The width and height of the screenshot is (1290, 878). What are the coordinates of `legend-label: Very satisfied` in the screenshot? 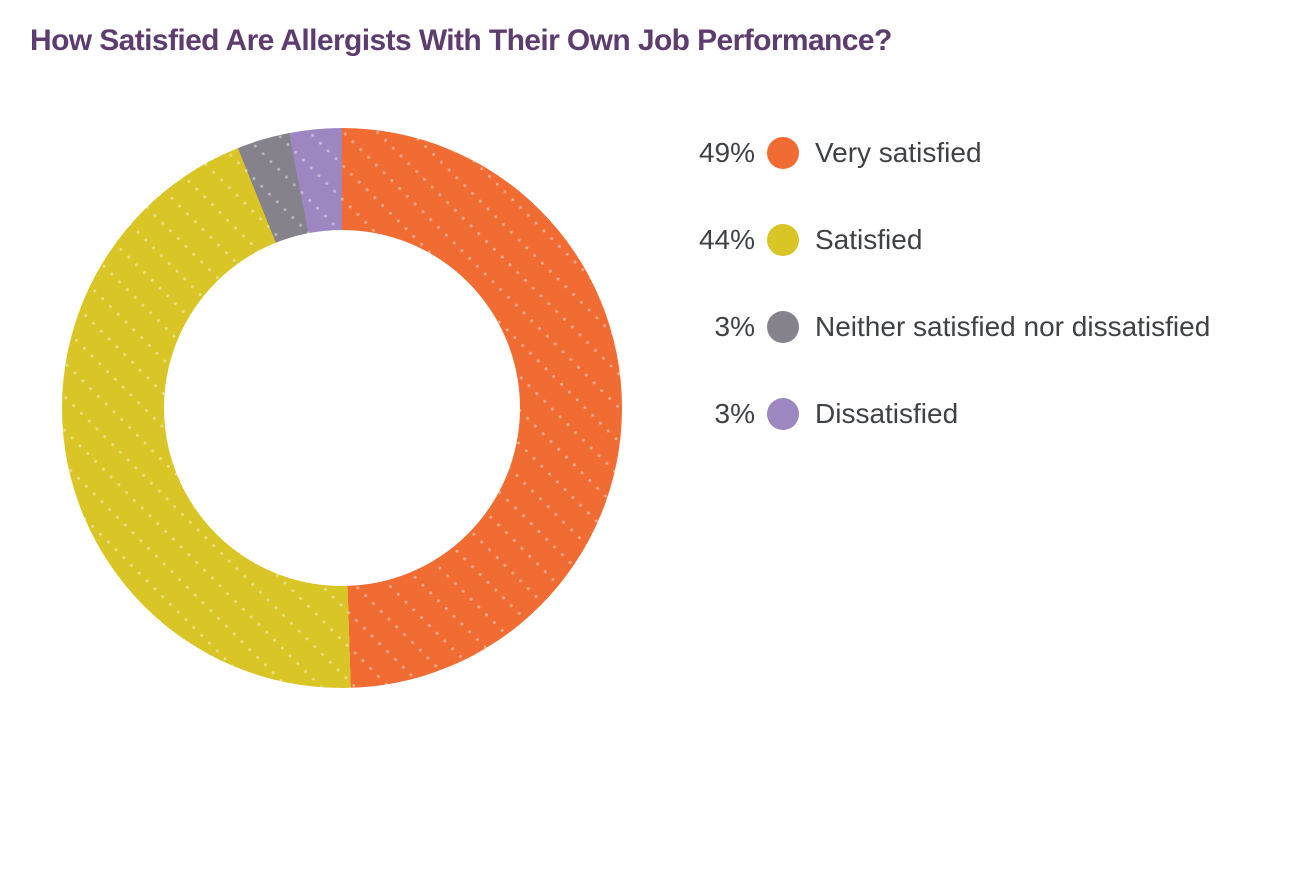 It's located at (898, 152).